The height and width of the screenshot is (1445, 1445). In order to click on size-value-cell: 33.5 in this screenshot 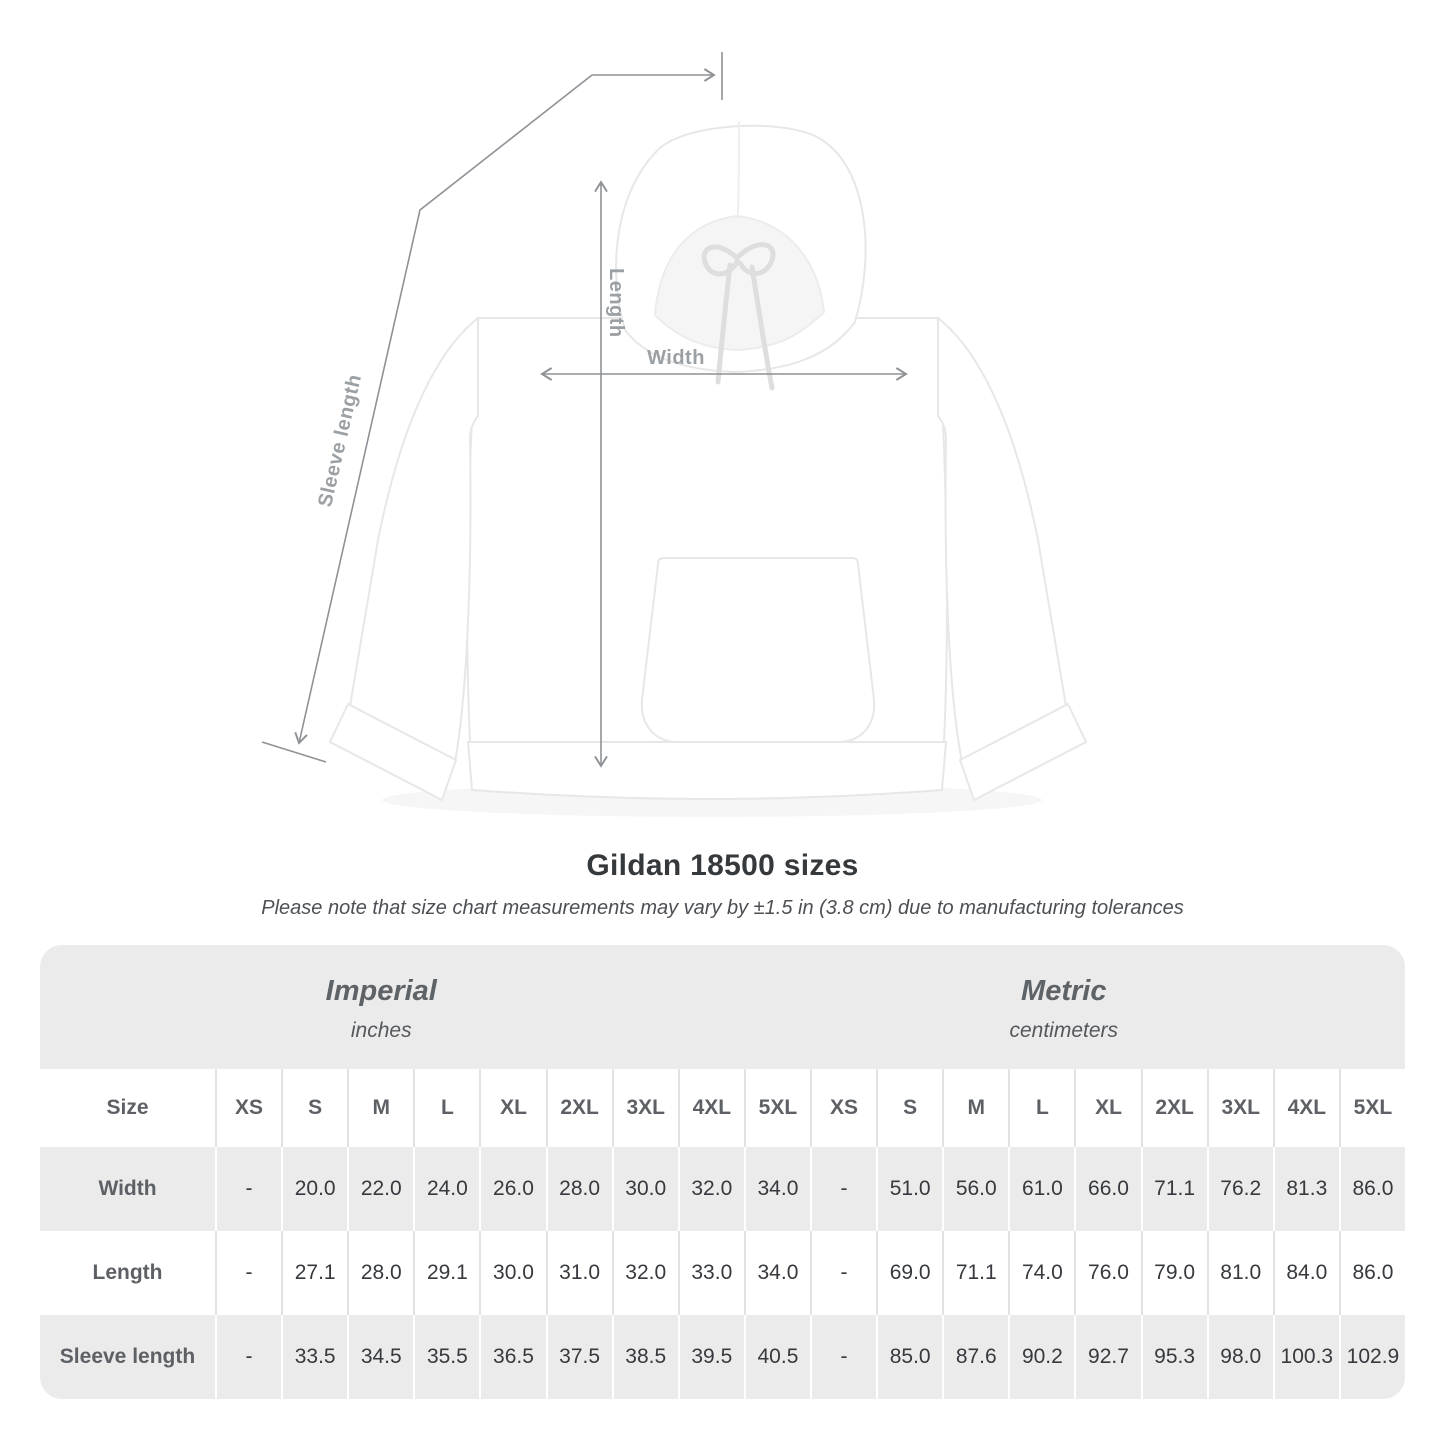, I will do `click(314, 1357)`.